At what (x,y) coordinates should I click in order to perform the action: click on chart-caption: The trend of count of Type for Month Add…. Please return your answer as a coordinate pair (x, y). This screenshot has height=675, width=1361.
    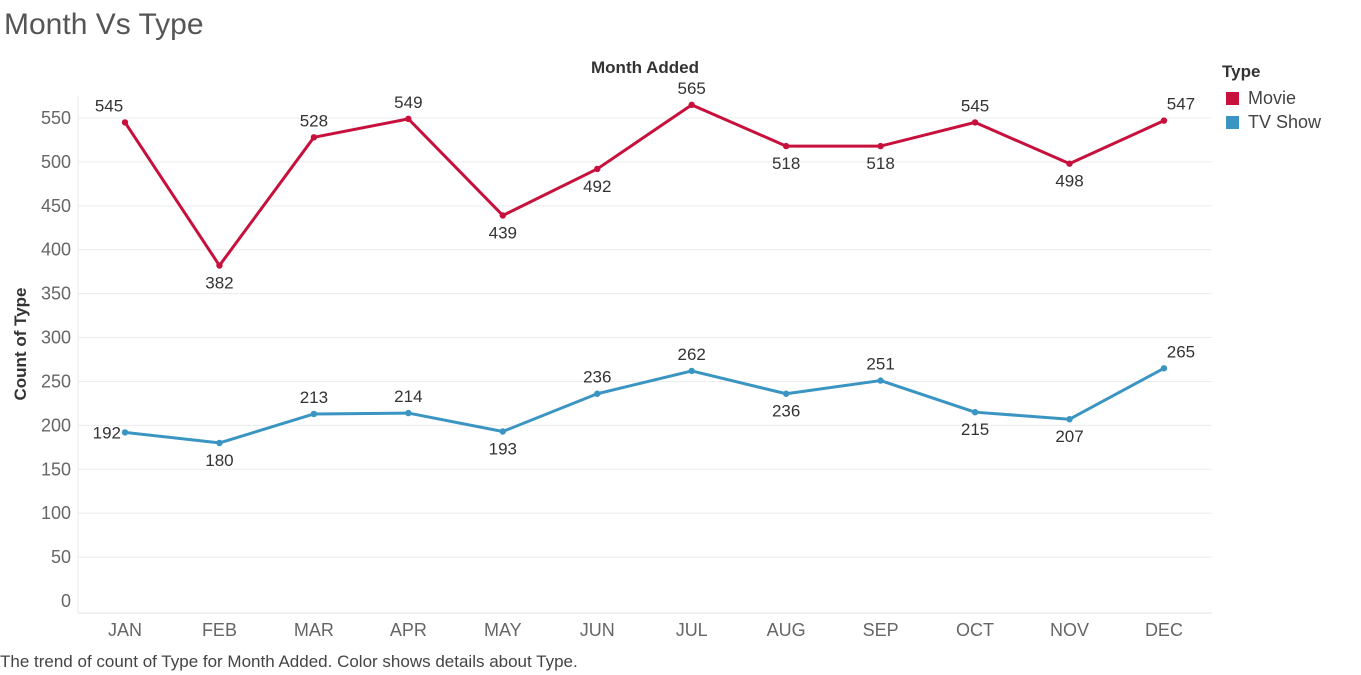
    Looking at the image, I should click on (289, 661).